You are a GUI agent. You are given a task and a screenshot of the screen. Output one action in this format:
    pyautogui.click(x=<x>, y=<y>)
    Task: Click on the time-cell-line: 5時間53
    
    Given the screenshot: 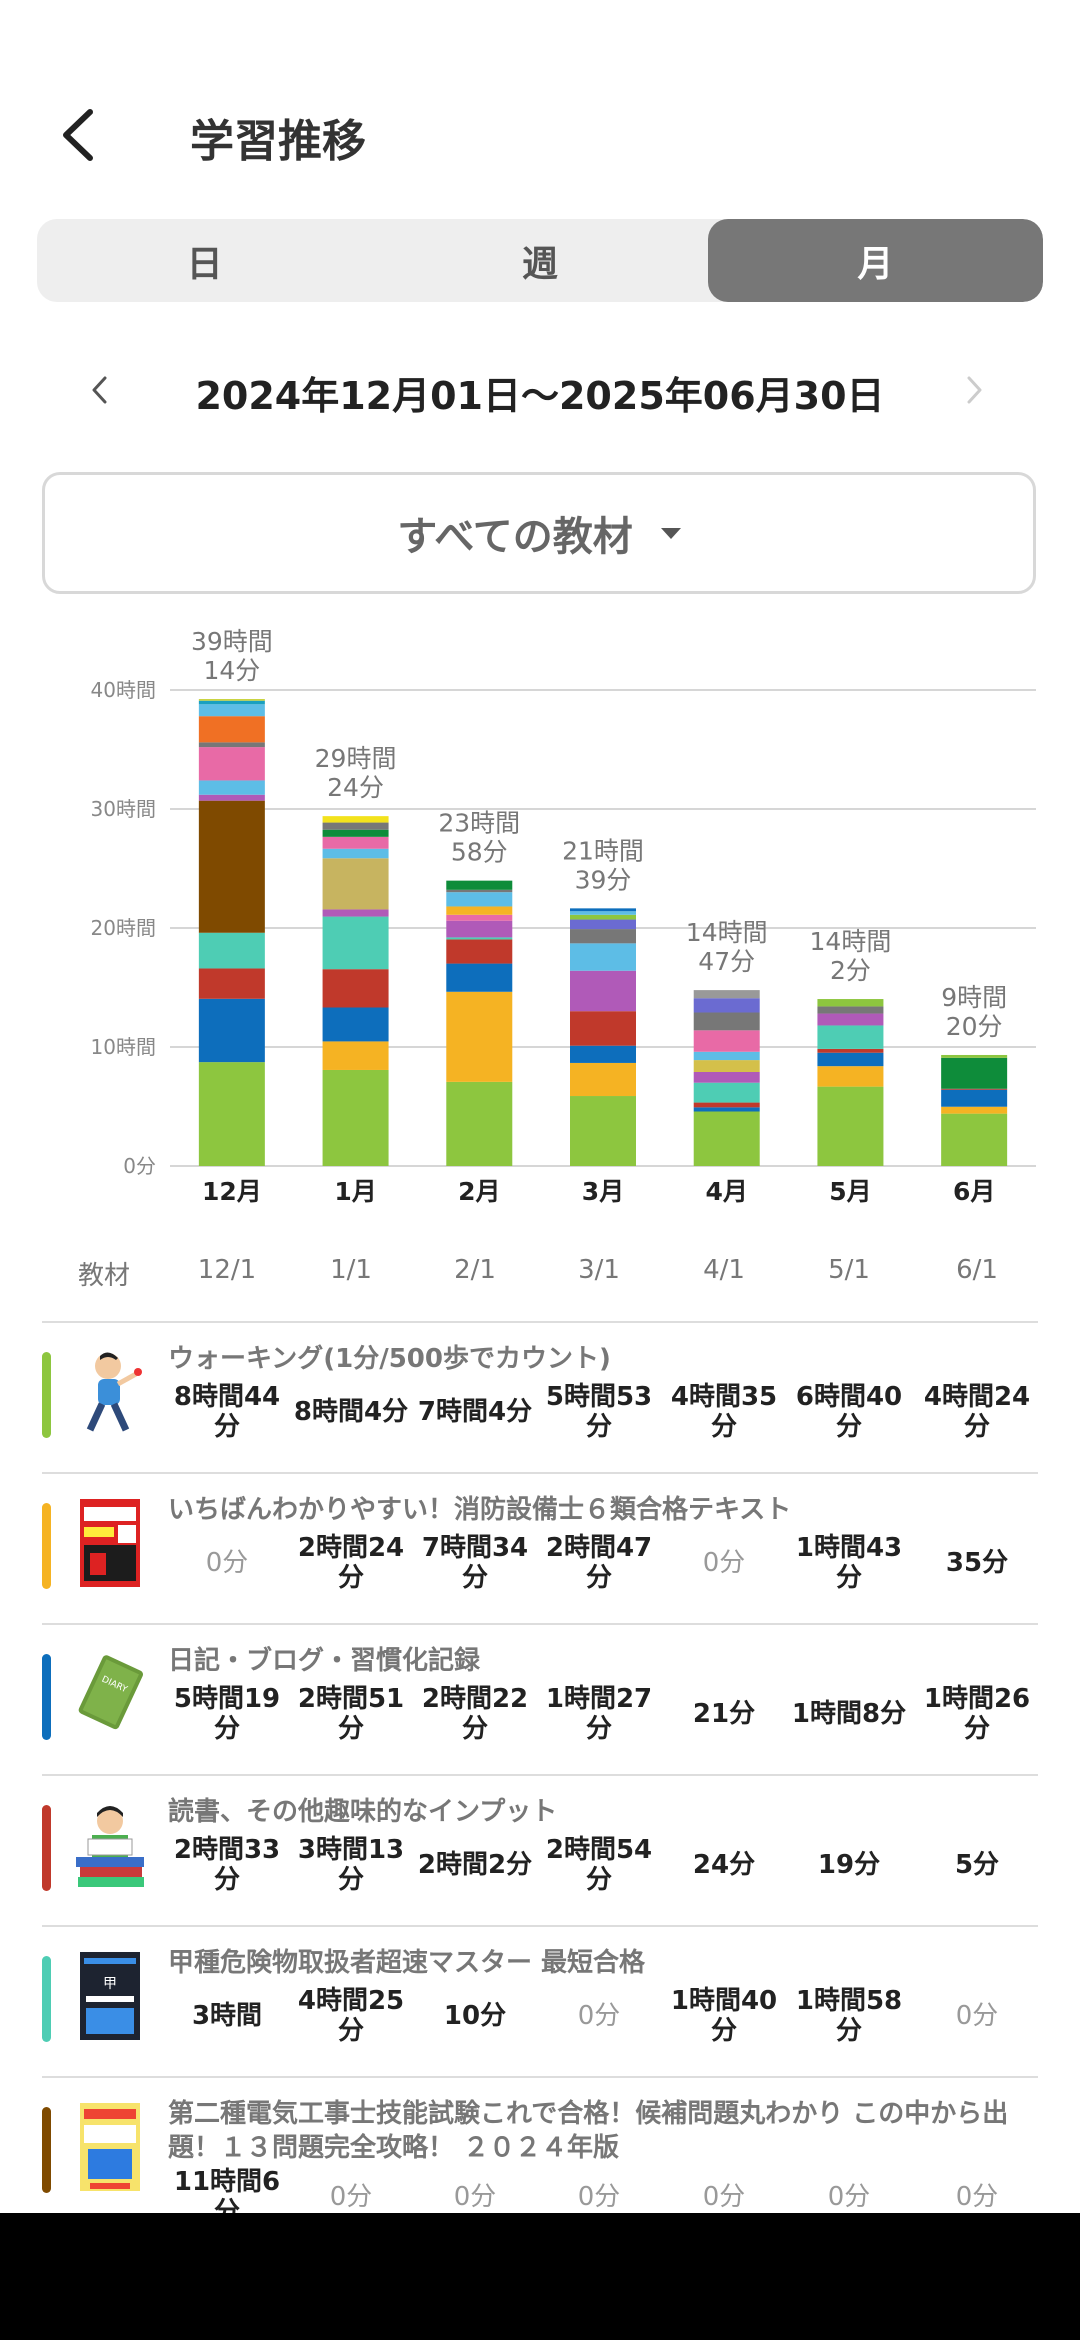 What is the action you would take?
    pyautogui.click(x=599, y=1397)
    